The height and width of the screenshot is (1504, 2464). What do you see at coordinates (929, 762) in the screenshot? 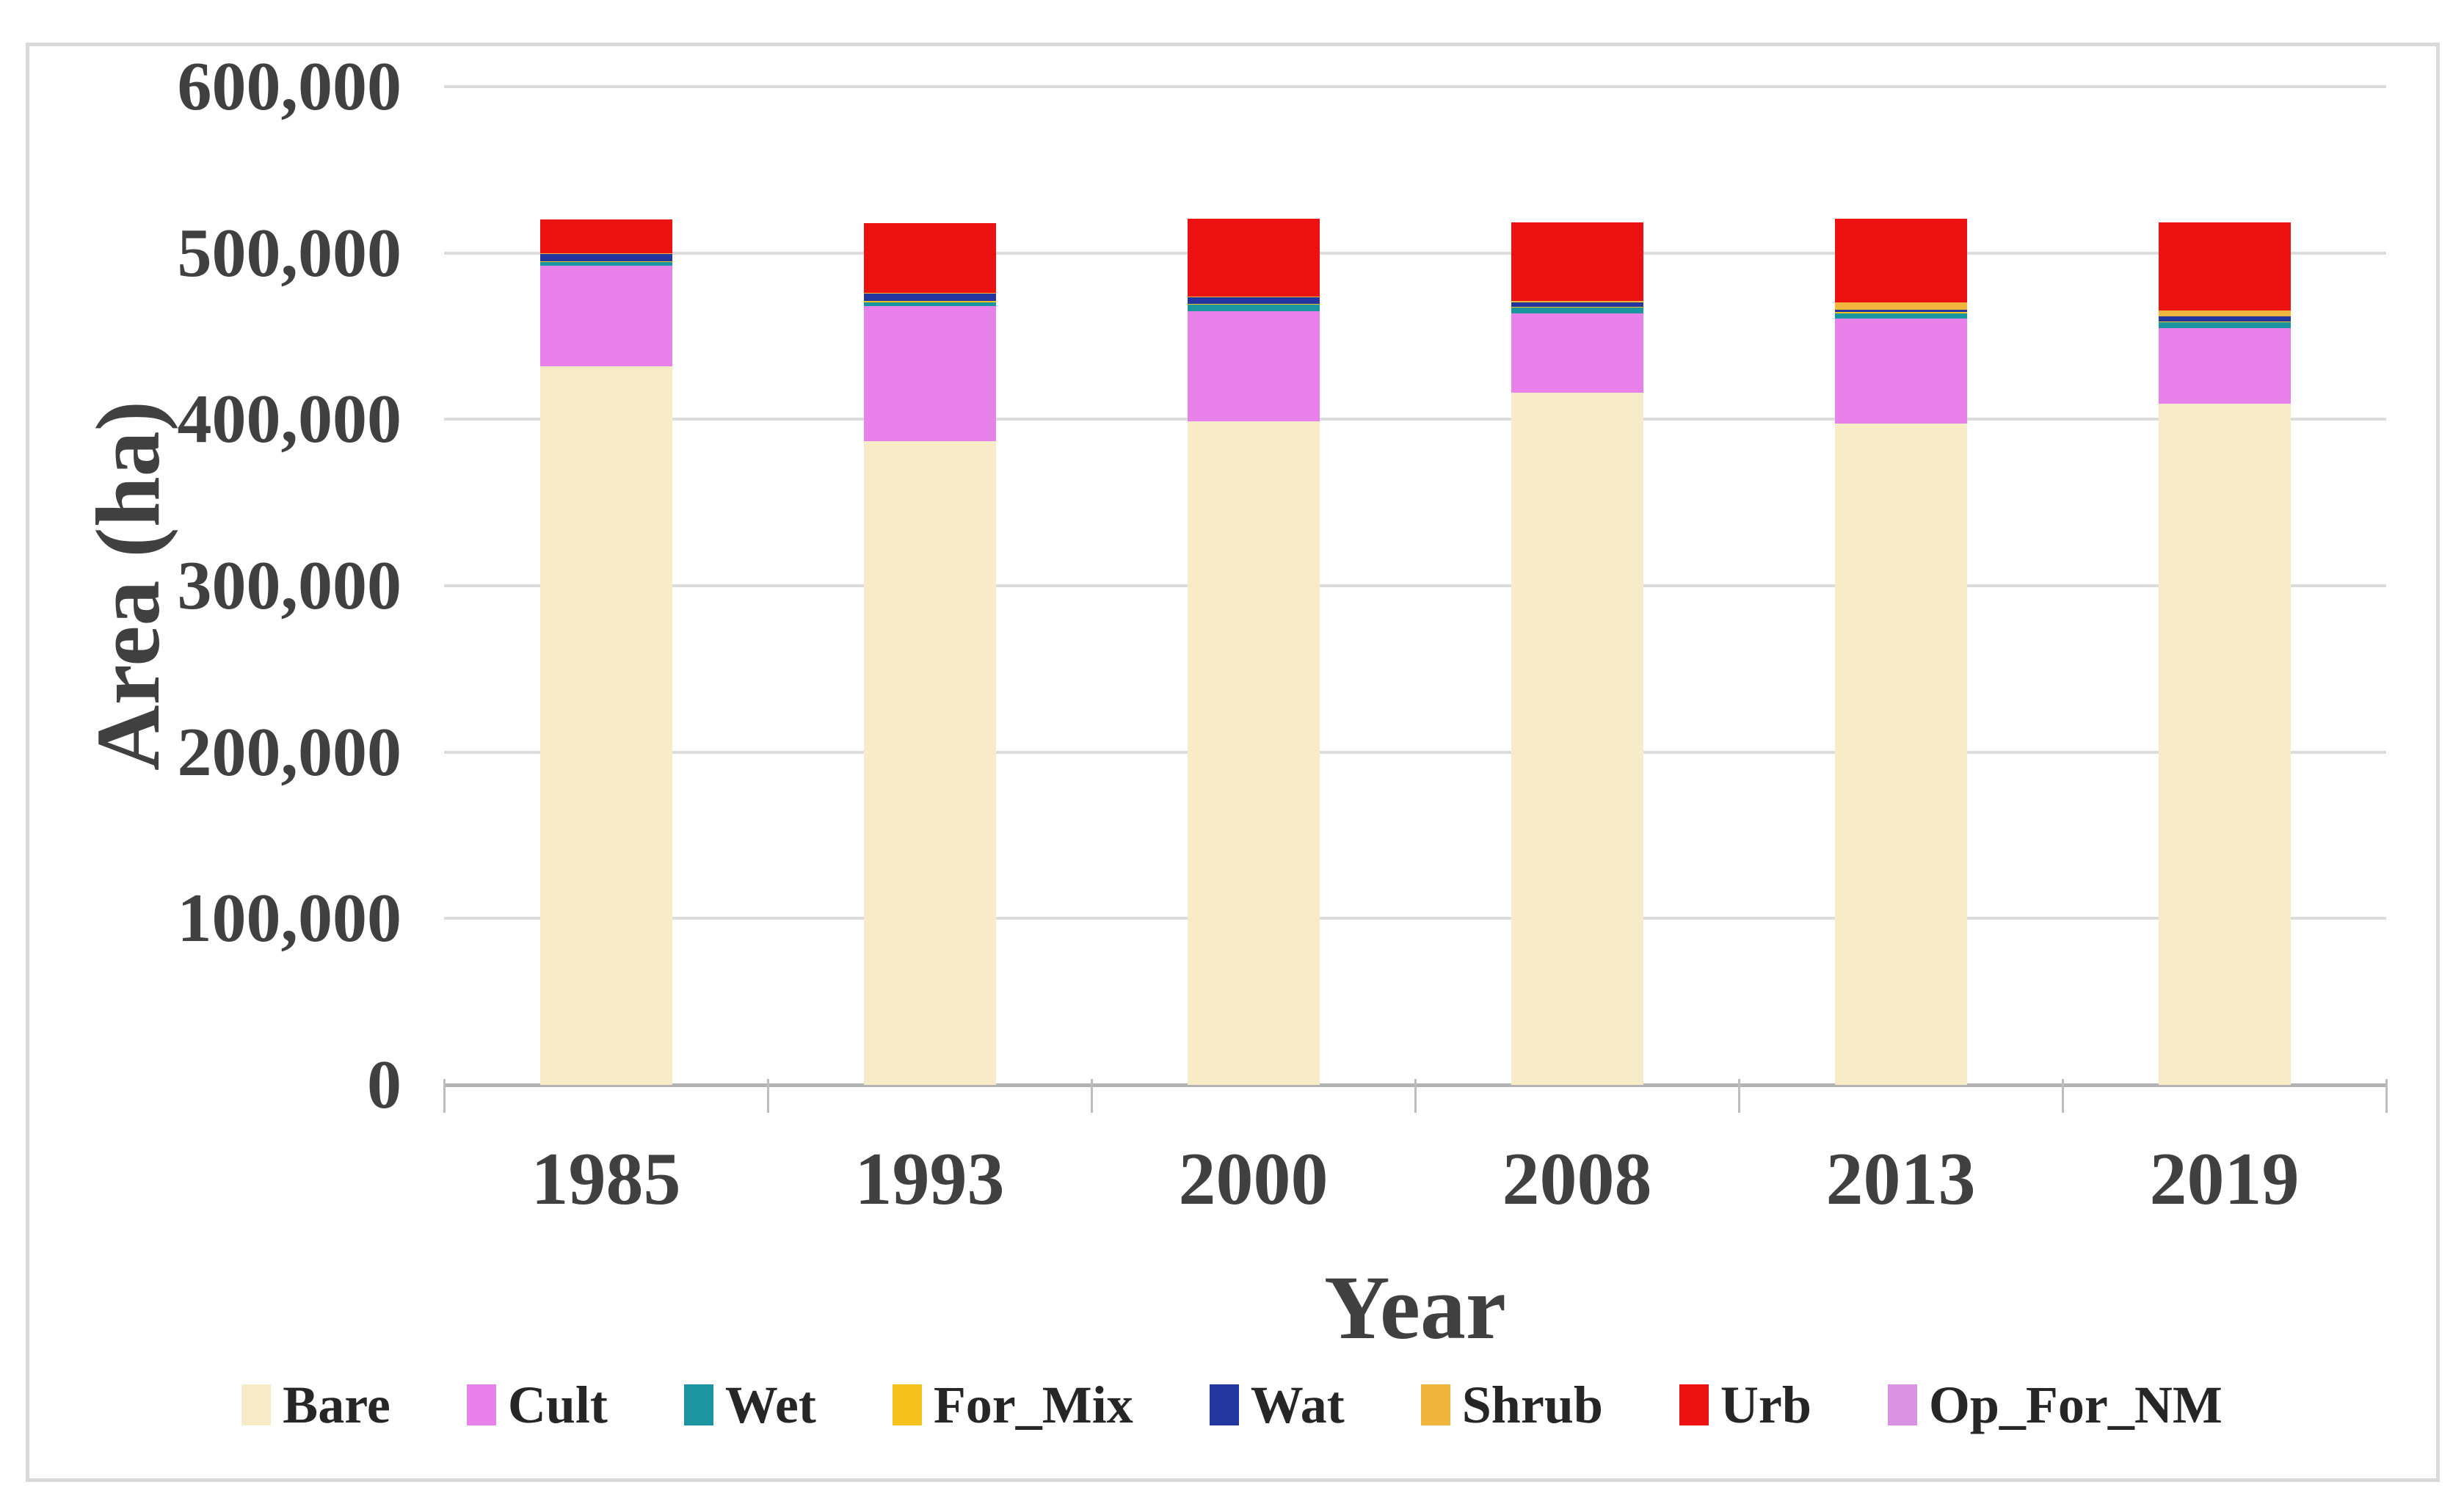
I see `bar-segment-1993-Bare` at bounding box center [929, 762].